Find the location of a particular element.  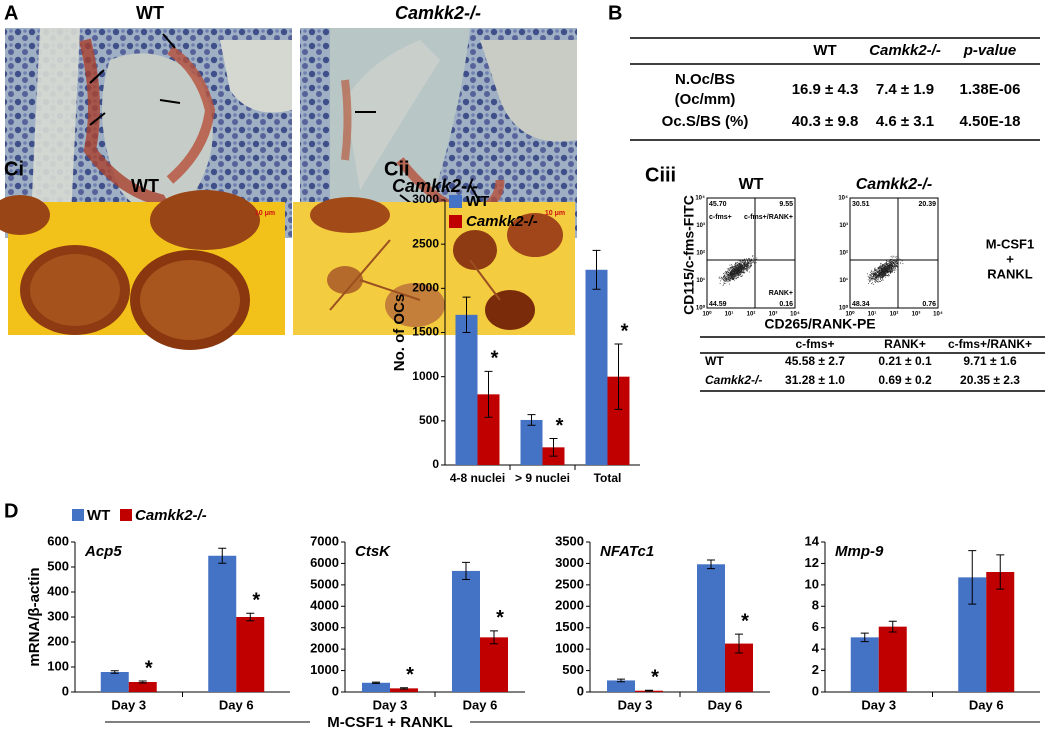

legend-label: WT is located at coordinates (477, 201).